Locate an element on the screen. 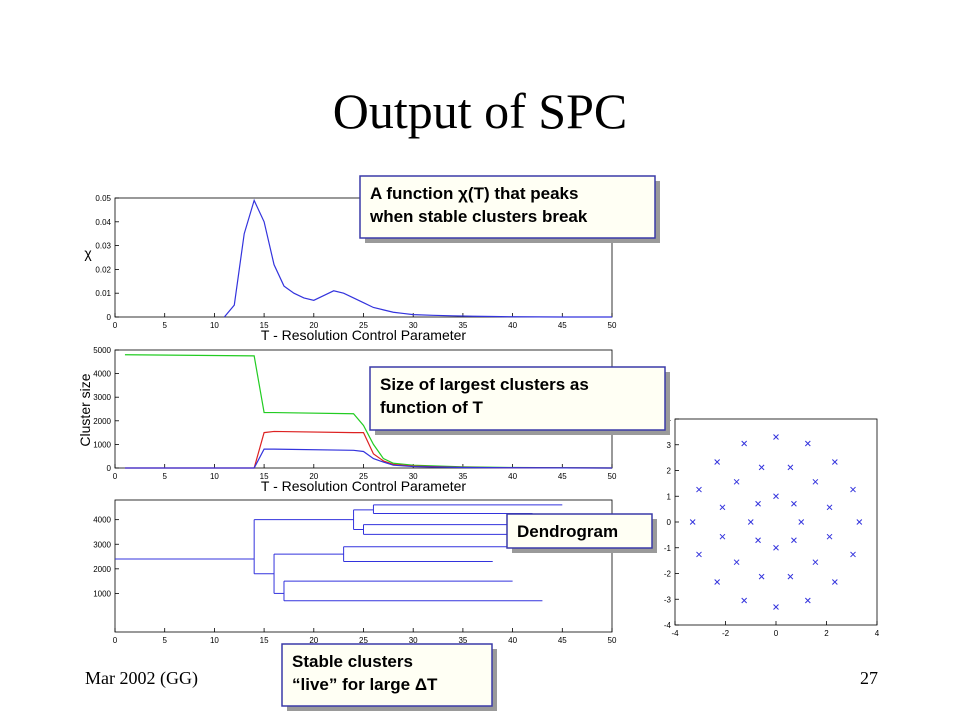  x-tick-label: -2 is located at coordinates (726, 633).